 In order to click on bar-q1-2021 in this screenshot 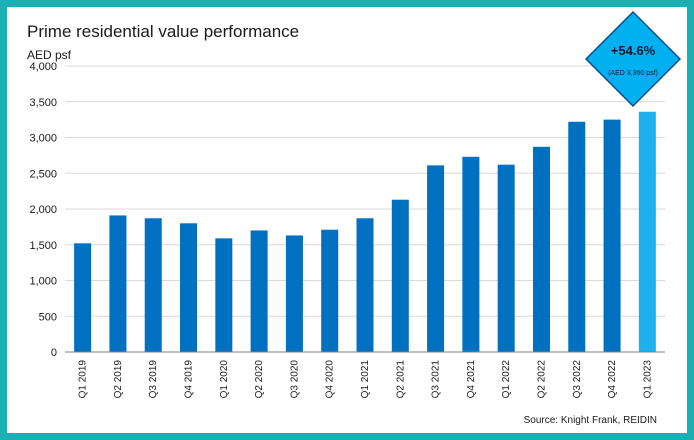, I will do `click(365, 285)`.